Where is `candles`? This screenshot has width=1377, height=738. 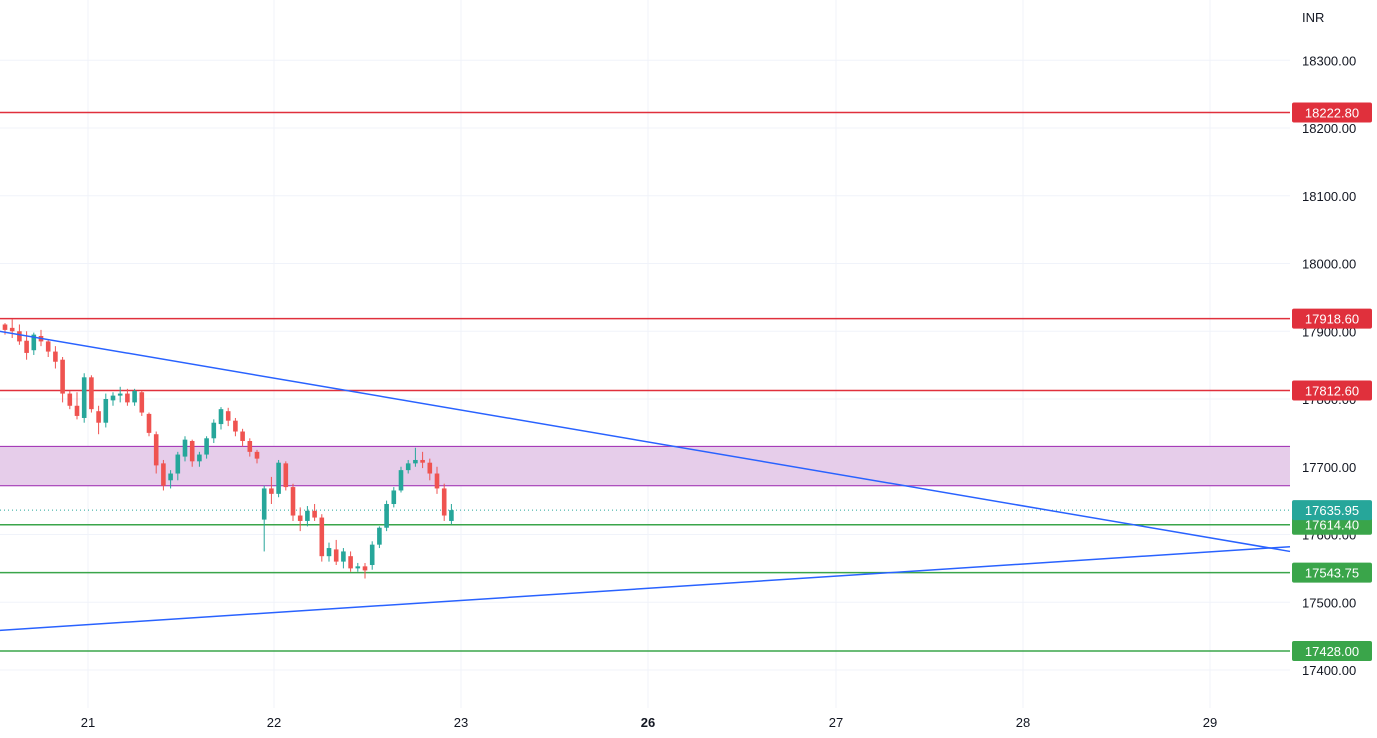 candles is located at coordinates (228, 449).